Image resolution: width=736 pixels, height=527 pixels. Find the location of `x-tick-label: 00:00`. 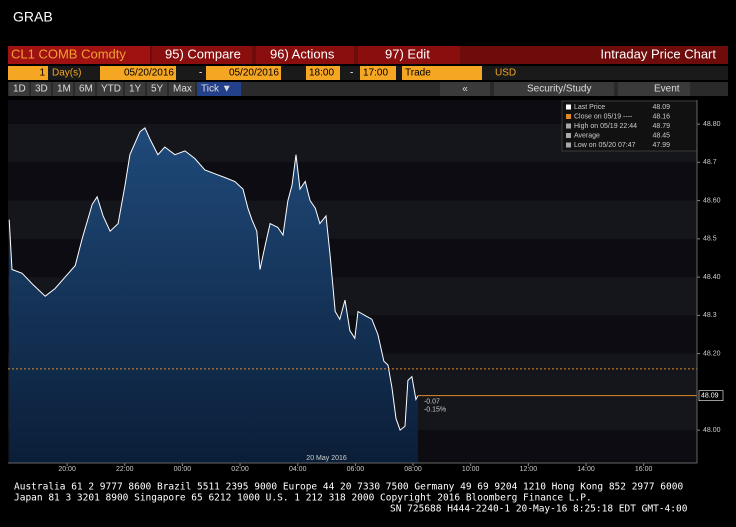

x-tick-label: 00:00 is located at coordinates (183, 469).